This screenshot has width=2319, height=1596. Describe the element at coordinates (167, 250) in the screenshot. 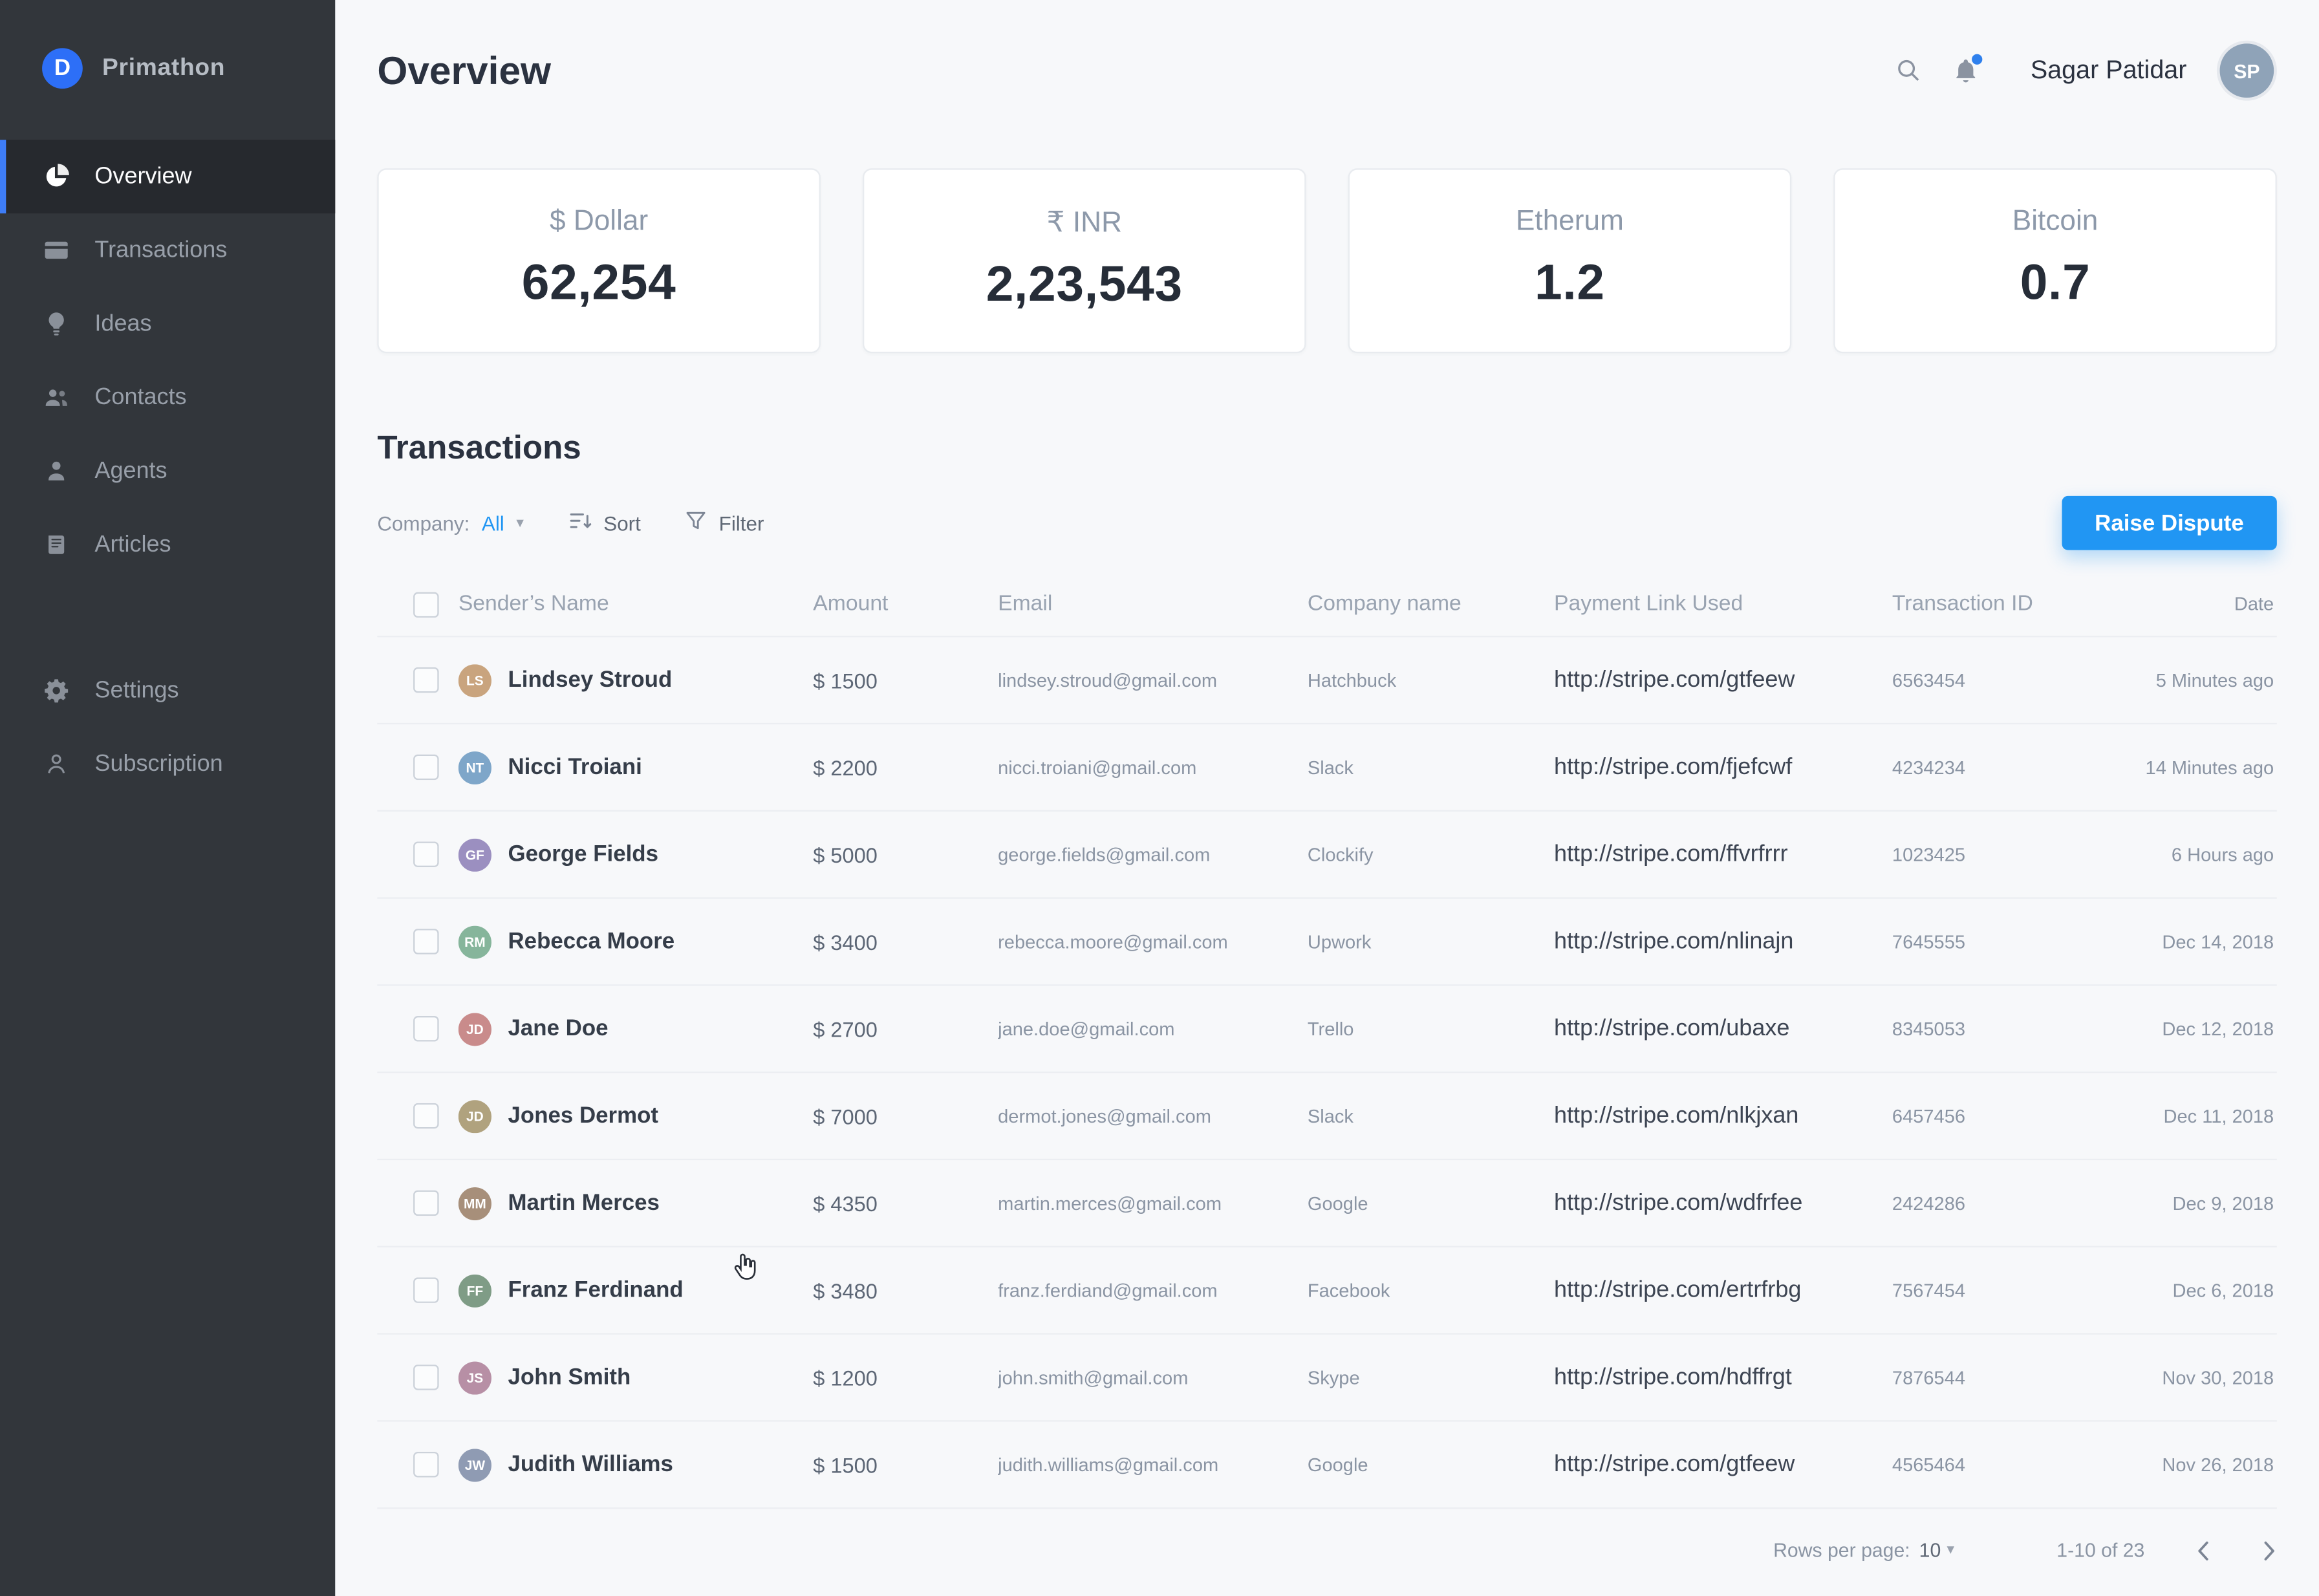

I see `sidebar-item-transactions: Transactions` at that location.